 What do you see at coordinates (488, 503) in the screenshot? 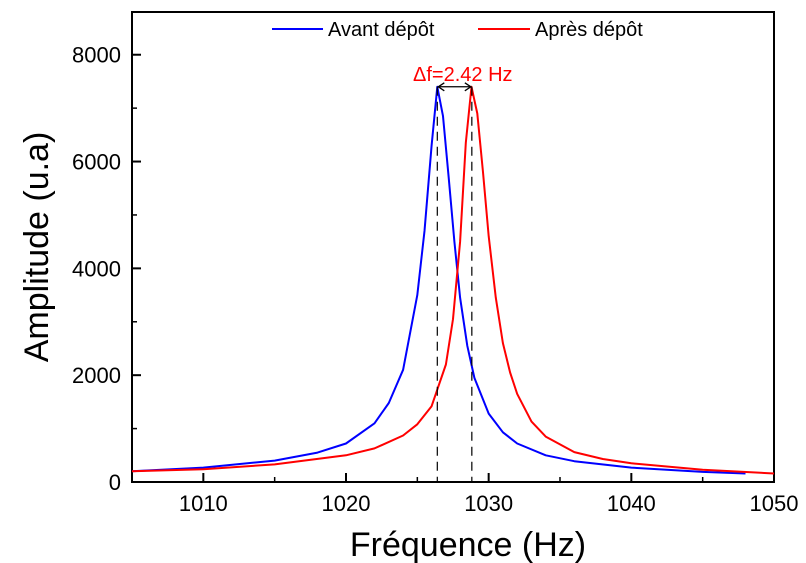
I see `x-tick-label: 1030` at bounding box center [488, 503].